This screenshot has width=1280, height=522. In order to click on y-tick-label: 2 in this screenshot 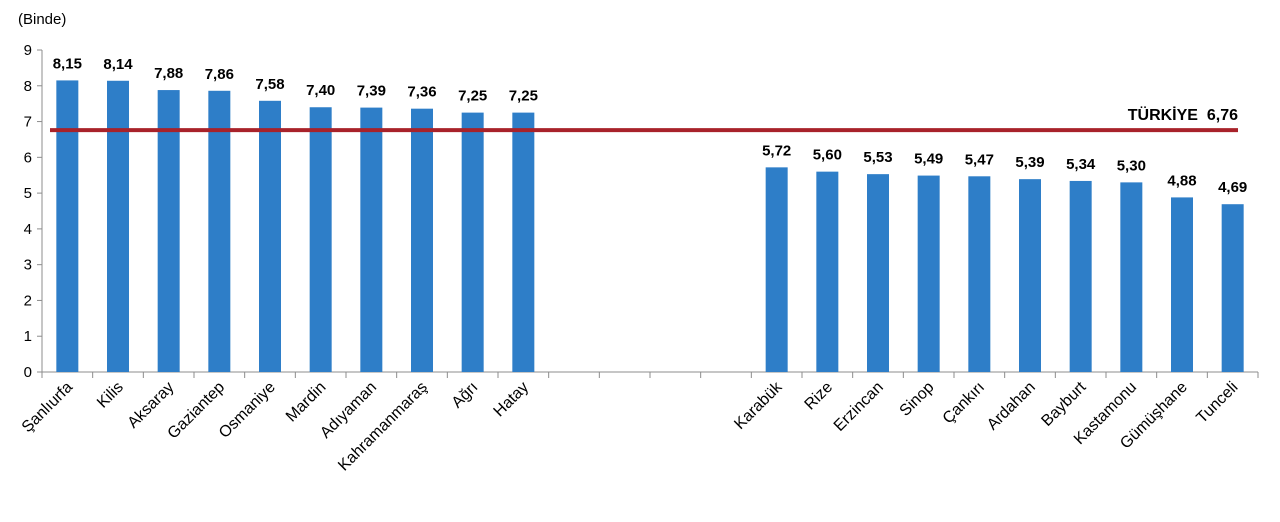, I will do `click(28, 300)`.